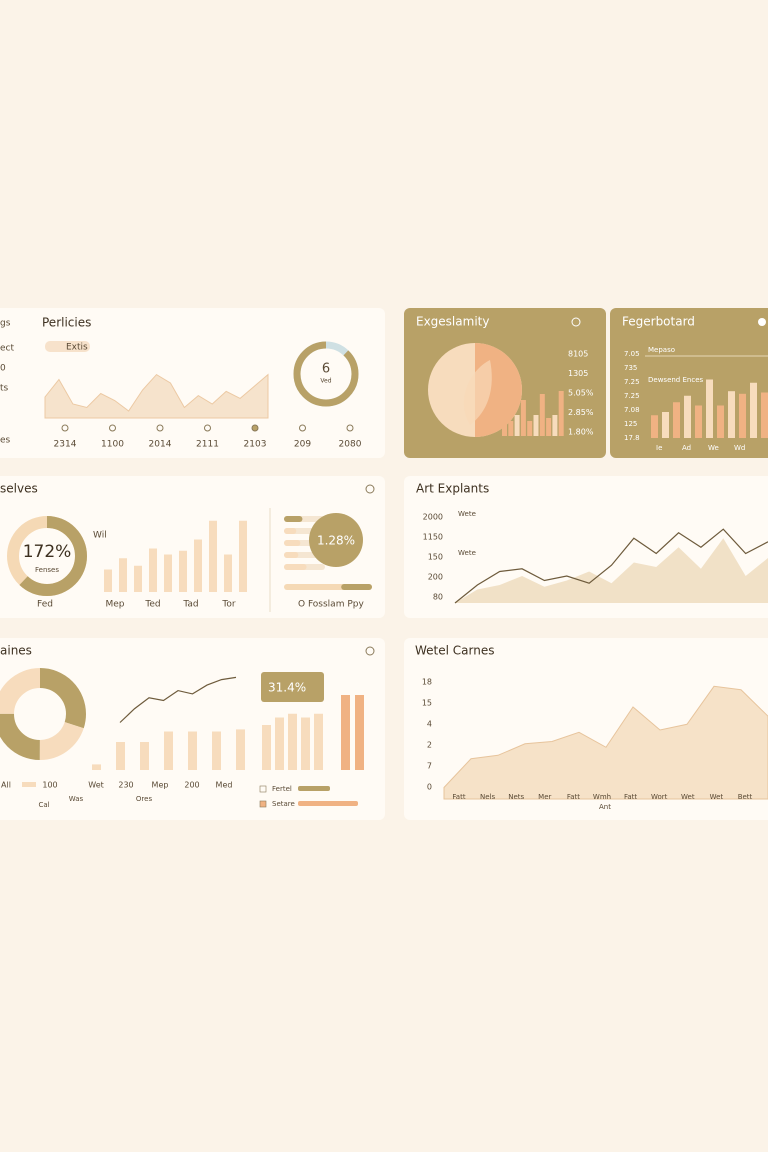 The height and width of the screenshot is (1152, 768). Describe the element at coordinates (433, 537) in the screenshot. I see `label: 1150` at that location.